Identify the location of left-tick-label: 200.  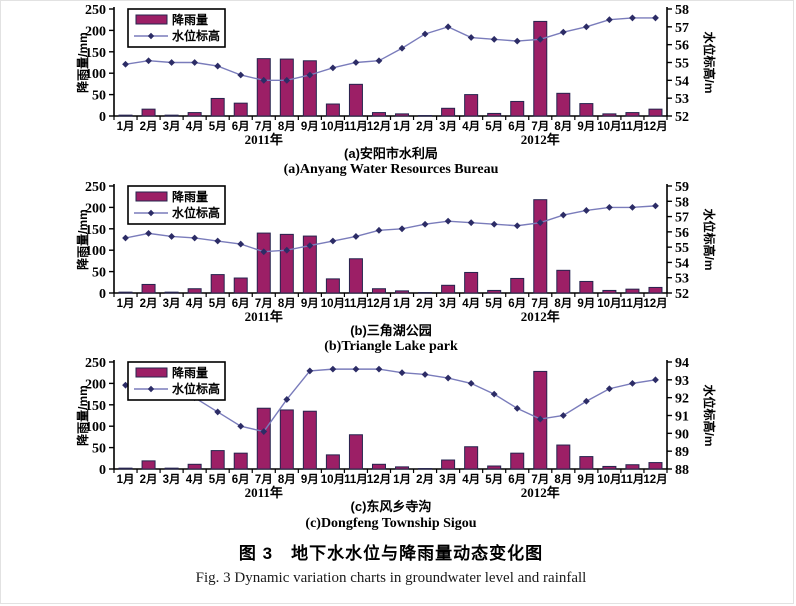
(95, 208).